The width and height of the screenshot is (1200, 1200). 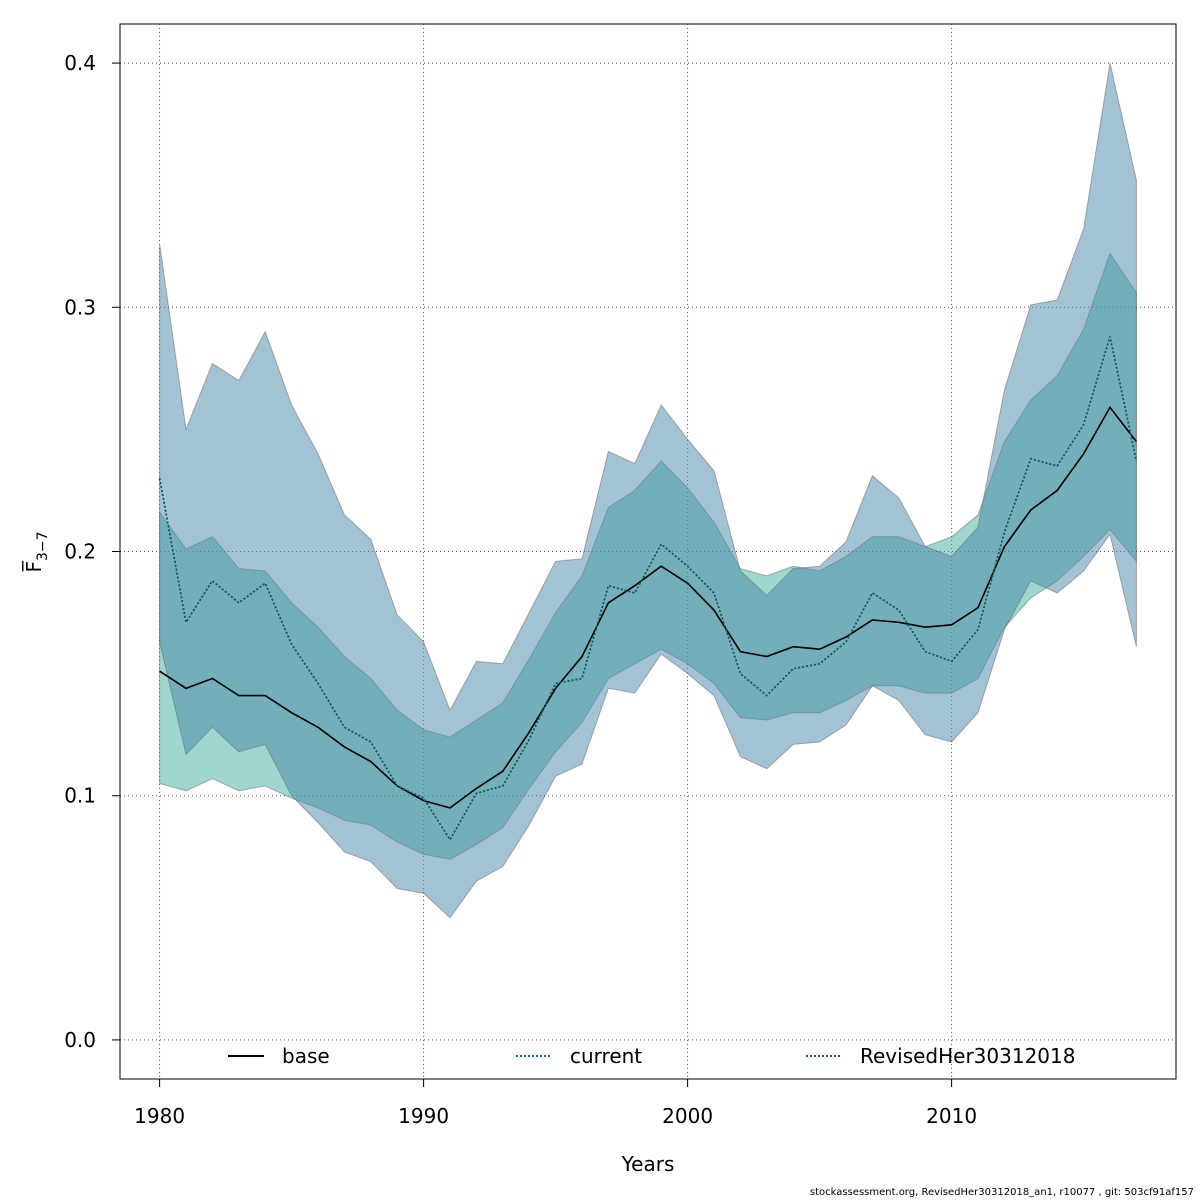 I want to click on y-tick-label-3: 0.3, so click(x=80, y=307).